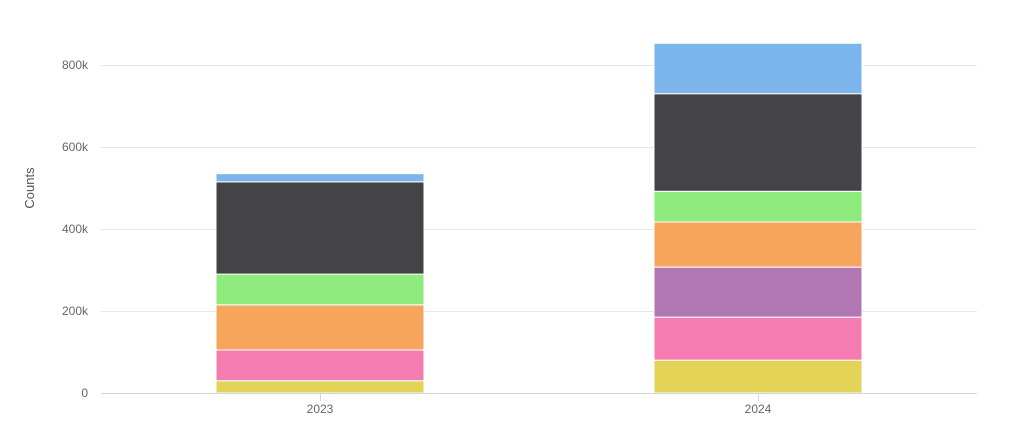 This screenshot has height=430, width=1020. I want to click on y-axis-title: Counts, so click(29, 188).